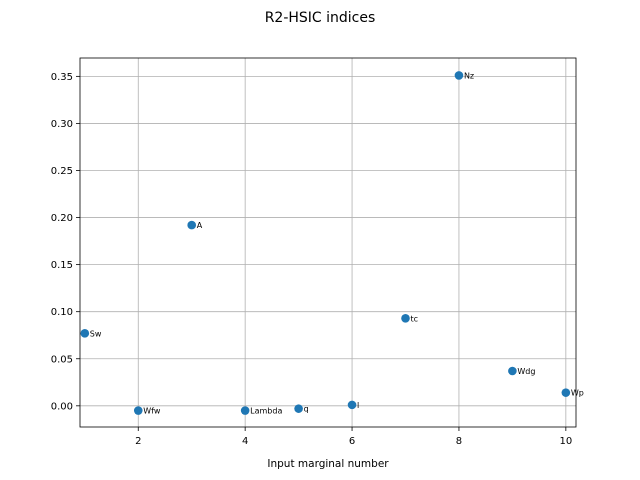 Image resolution: width=640 pixels, height=480 pixels. I want to click on x-tick-label: 8, so click(459, 441).